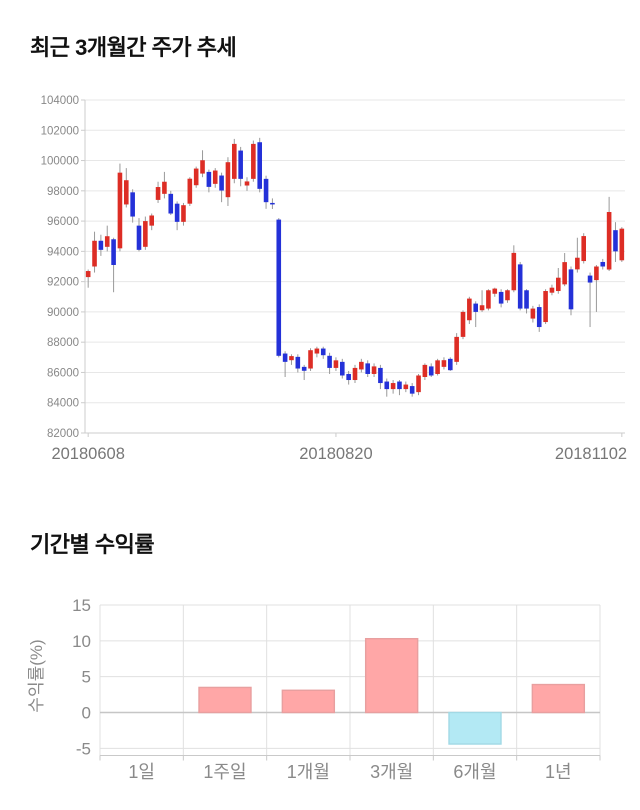 The height and width of the screenshot is (810, 640). Describe the element at coordinates (63, 222) in the screenshot. I see `price-y-tick-label: 96000` at that location.